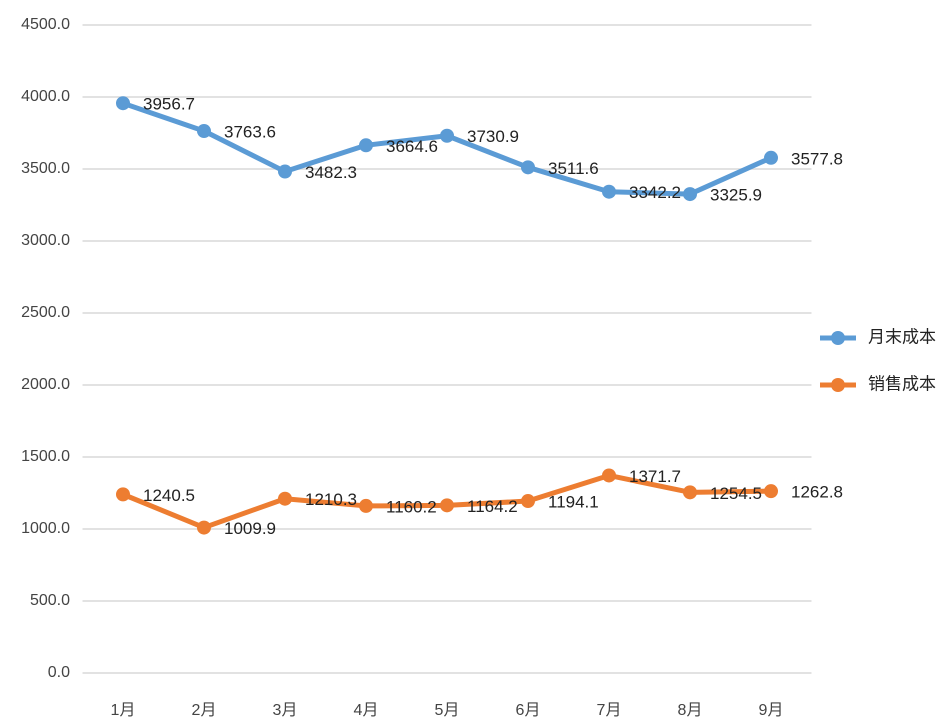  What do you see at coordinates (366, 710) in the screenshot?
I see `x-tick-label: 4月` at bounding box center [366, 710].